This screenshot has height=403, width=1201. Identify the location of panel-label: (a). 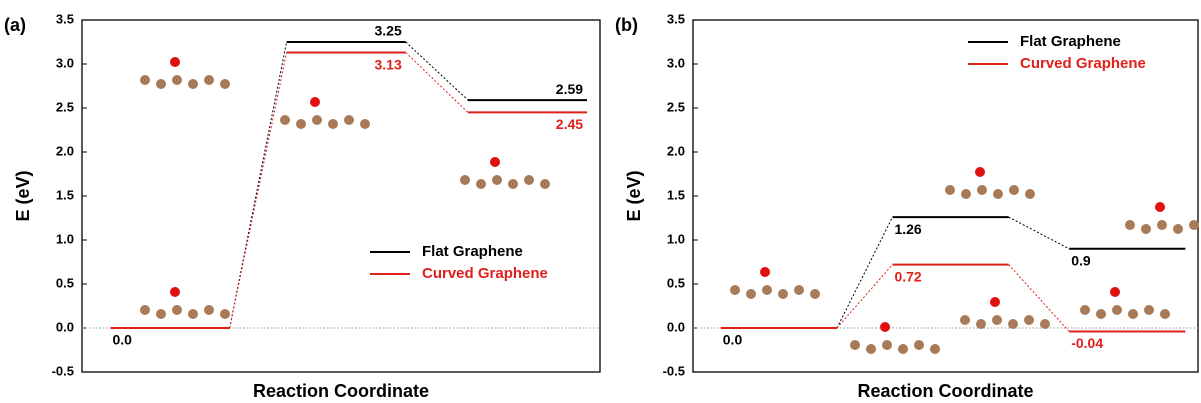
(15, 25).